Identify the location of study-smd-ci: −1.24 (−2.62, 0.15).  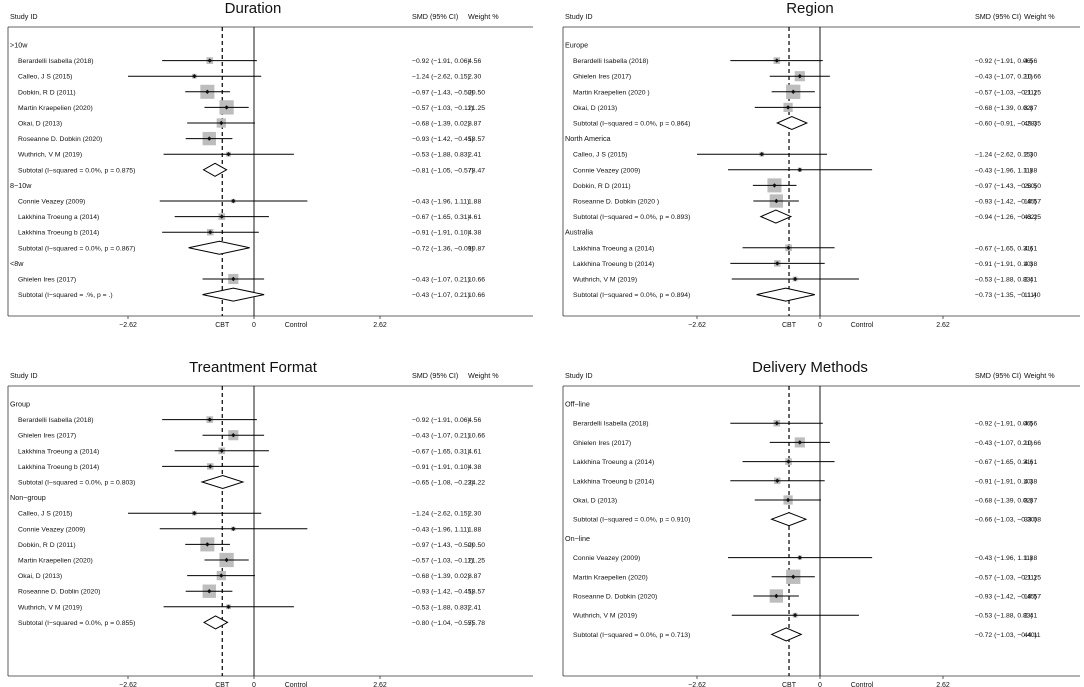
(441, 77).